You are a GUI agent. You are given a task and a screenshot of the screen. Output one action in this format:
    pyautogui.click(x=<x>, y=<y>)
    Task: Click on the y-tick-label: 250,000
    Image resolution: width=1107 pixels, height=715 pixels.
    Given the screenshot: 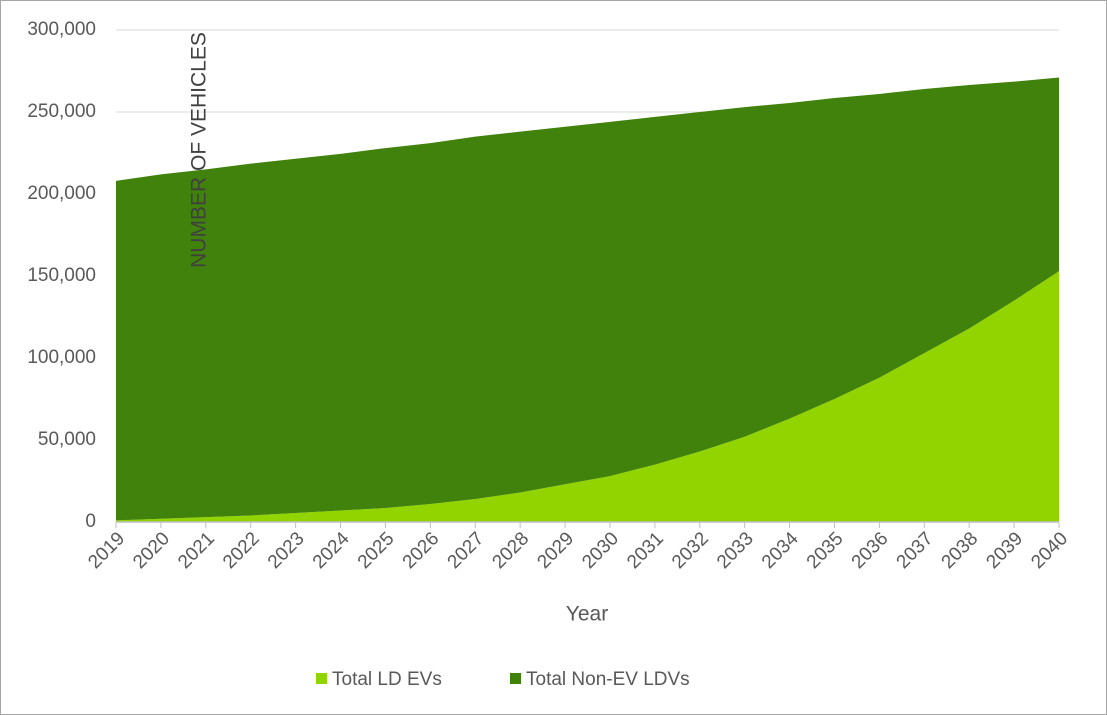 What is the action you would take?
    pyautogui.click(x=61, y=111)
    